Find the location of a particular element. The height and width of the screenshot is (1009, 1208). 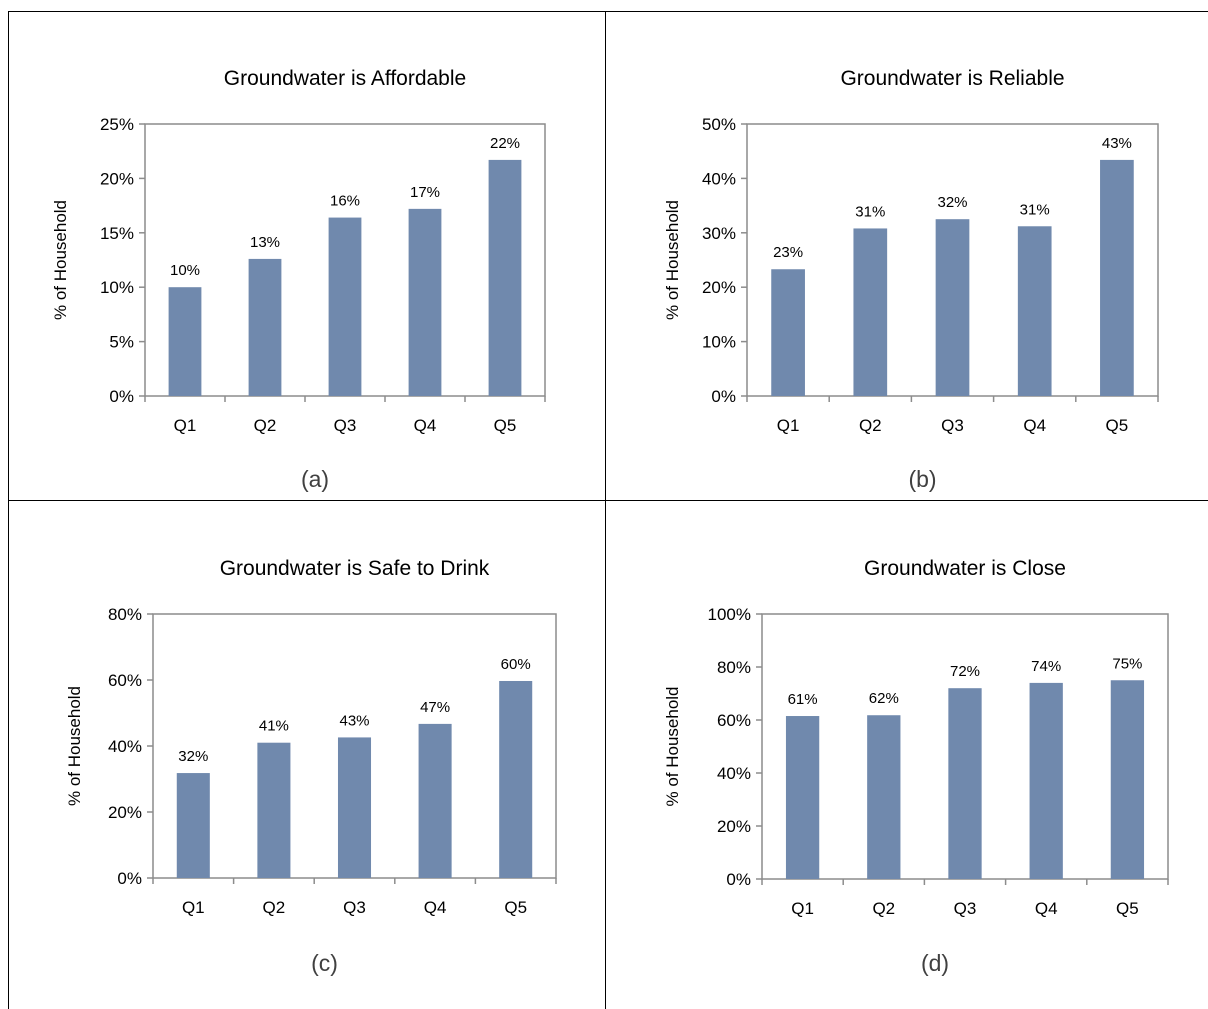

data-label: 16% is located at coordinates (345, 201).